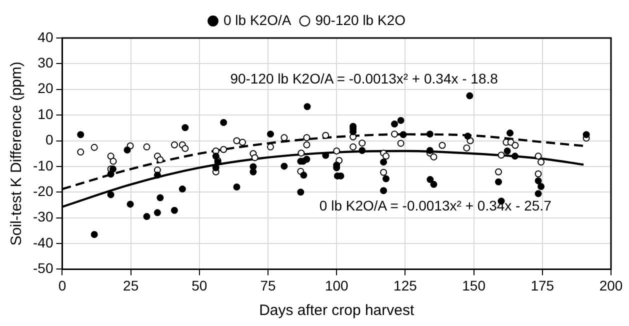 This screenshot has width=629, height=326. What do you see at coordinates (131, 285) in the screenshot?
I see `x-tick-label: 25` at bounding box center [131, 285].